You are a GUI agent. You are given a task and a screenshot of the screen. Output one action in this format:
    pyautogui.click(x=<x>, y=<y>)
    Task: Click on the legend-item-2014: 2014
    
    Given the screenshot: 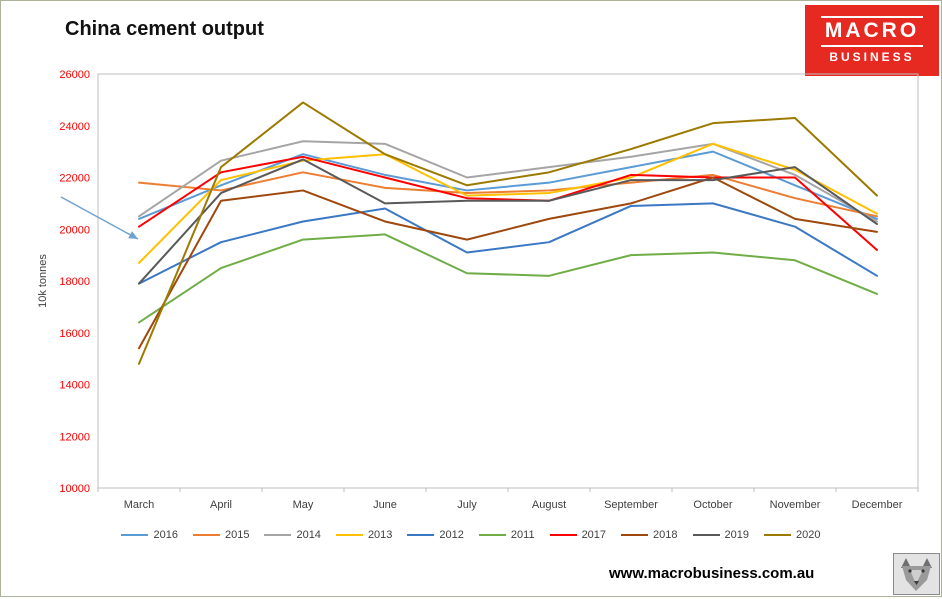 What is the action you would take?
    pyautogui.click(x=292, y=535)
    